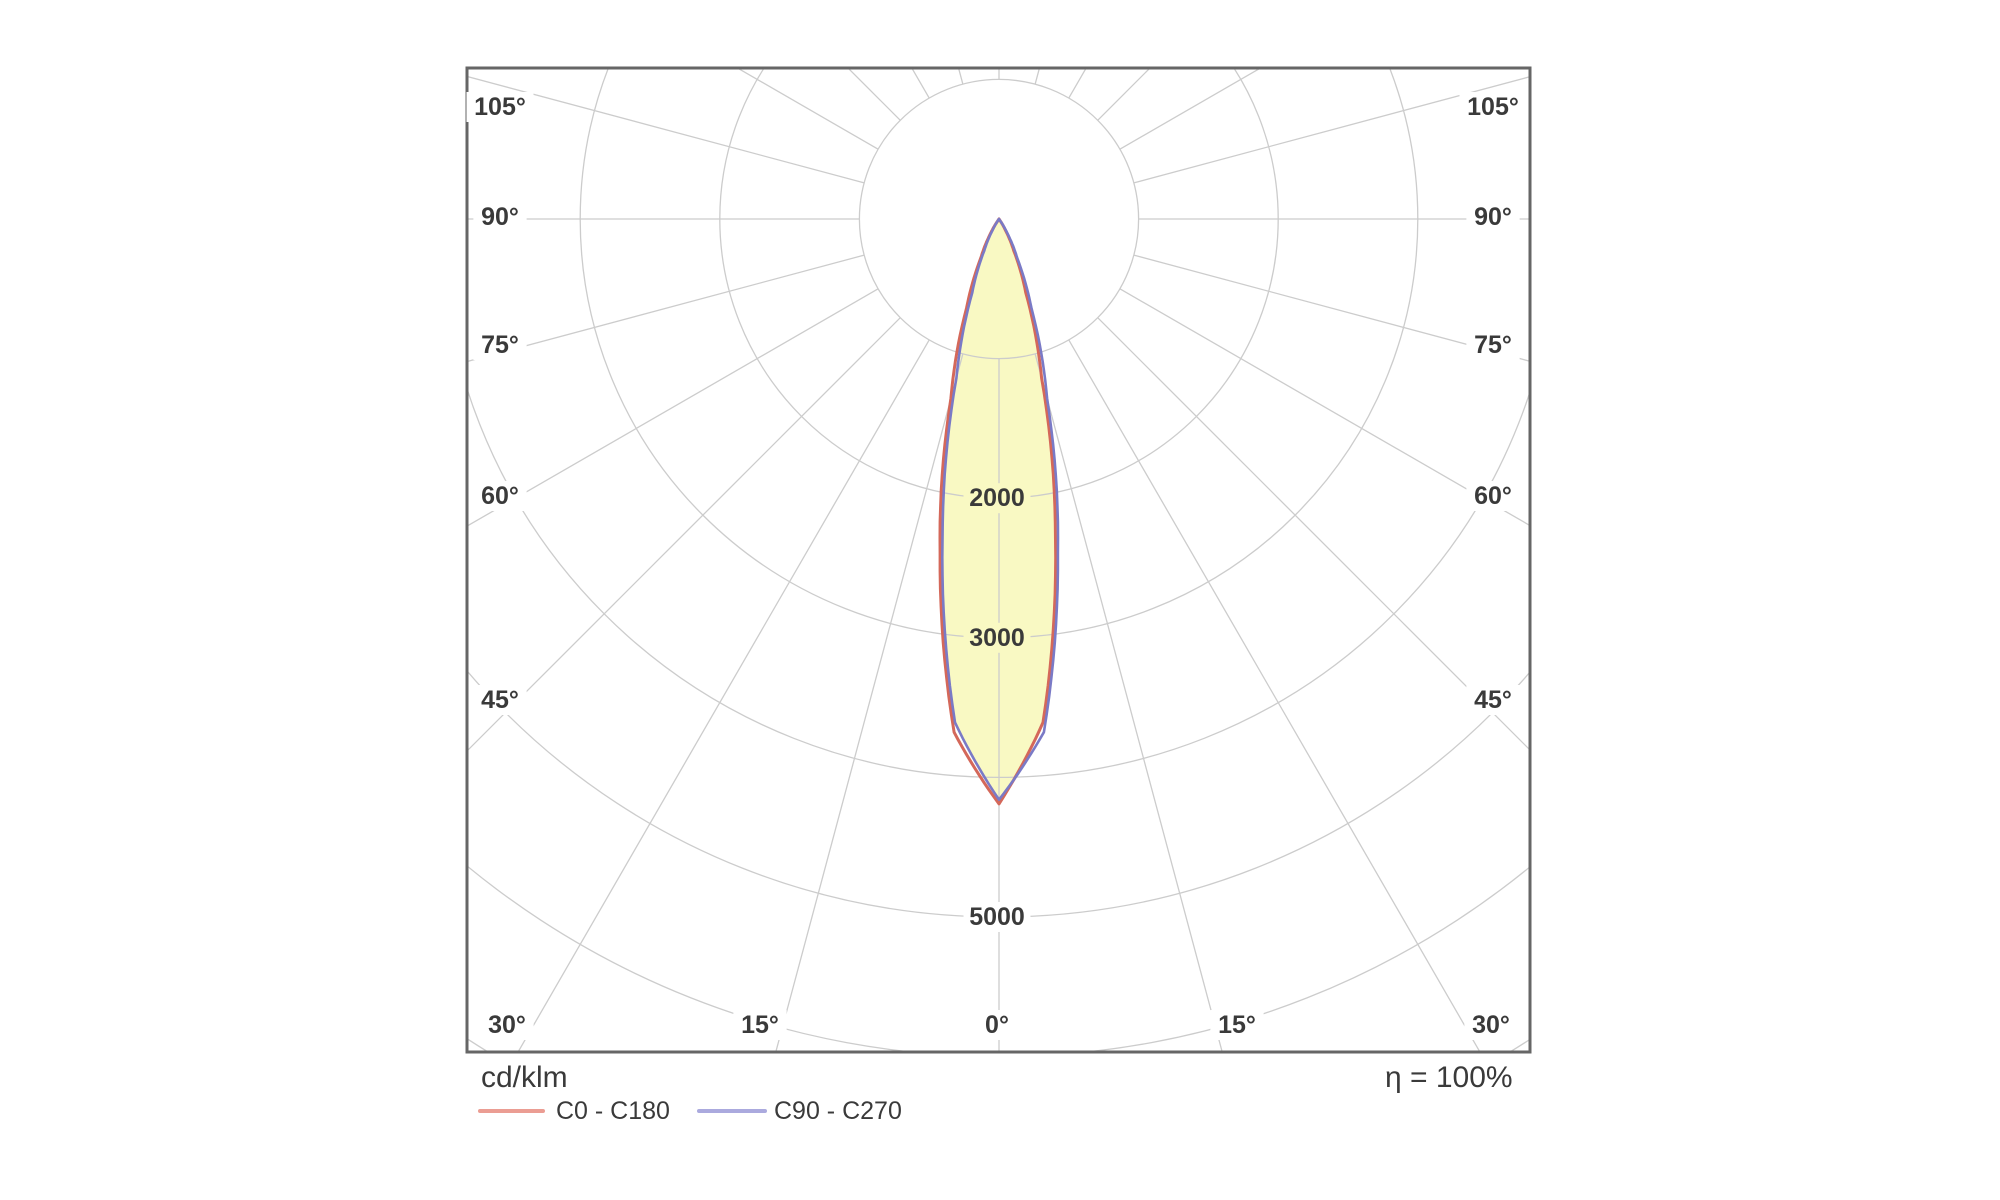  I want to click on ring-label-5000-bg, so click(997, 917).